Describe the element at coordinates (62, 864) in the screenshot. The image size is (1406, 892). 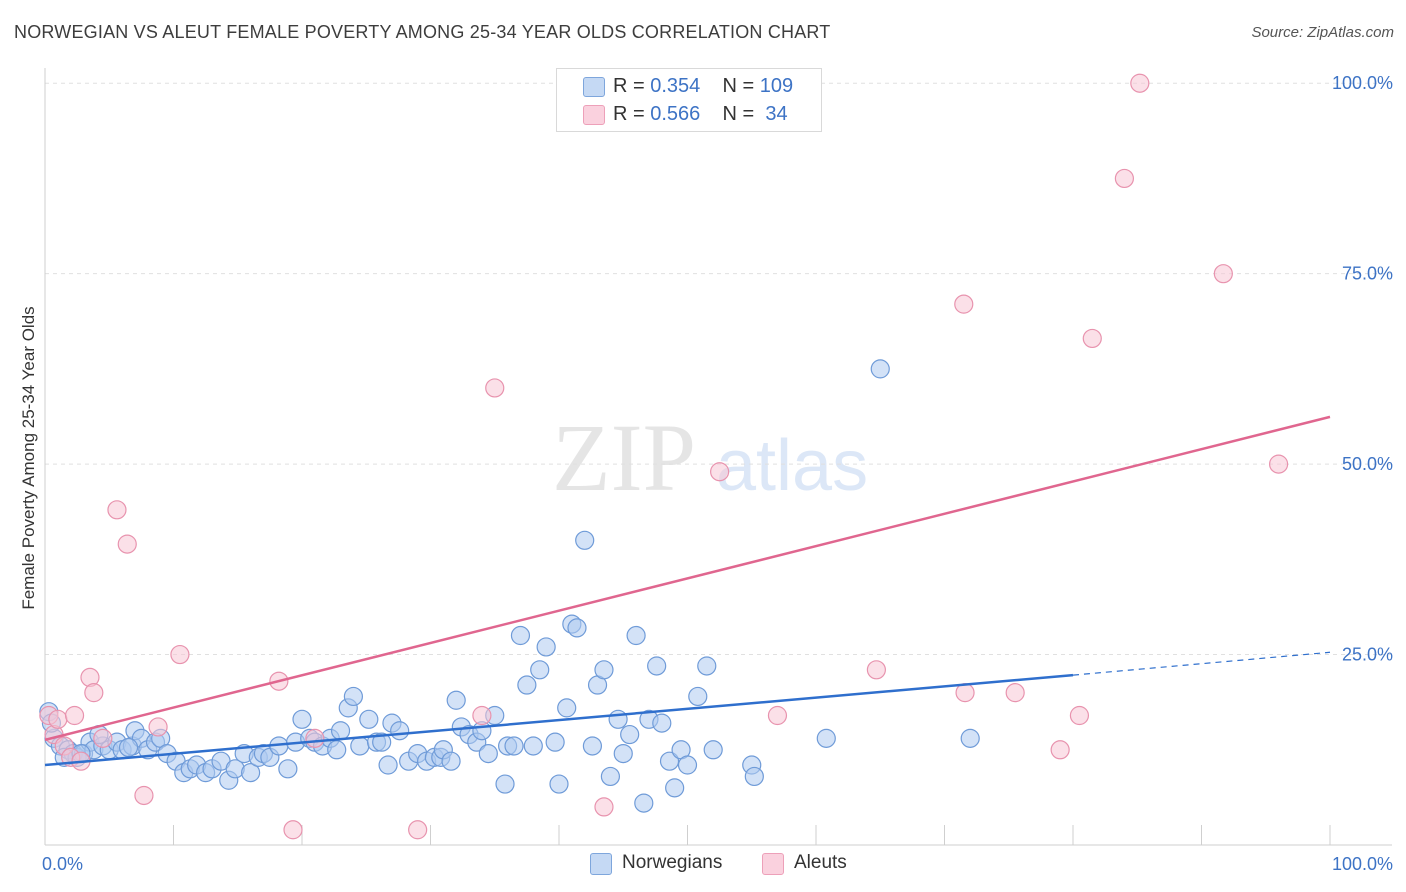
I see `x-tick-label: 0.0%` at that location.